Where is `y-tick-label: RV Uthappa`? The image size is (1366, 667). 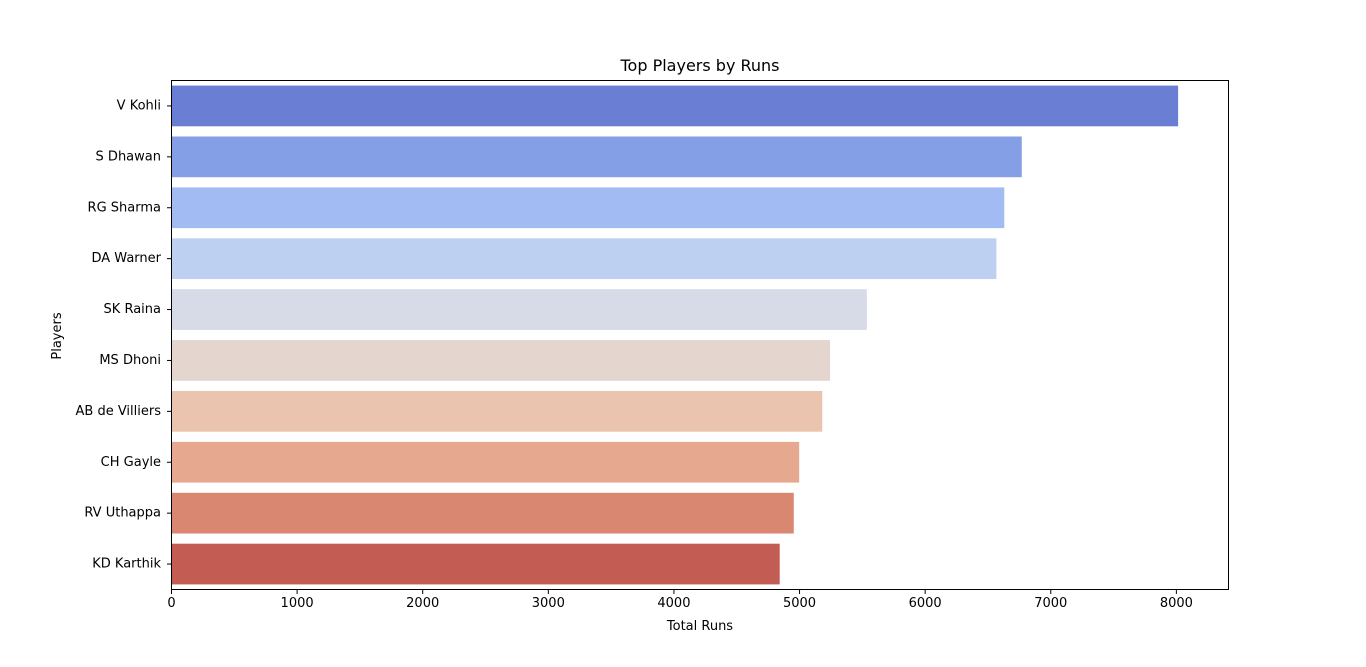 y-tick-label: RV Uthappa is located at coordinates (122, 513).